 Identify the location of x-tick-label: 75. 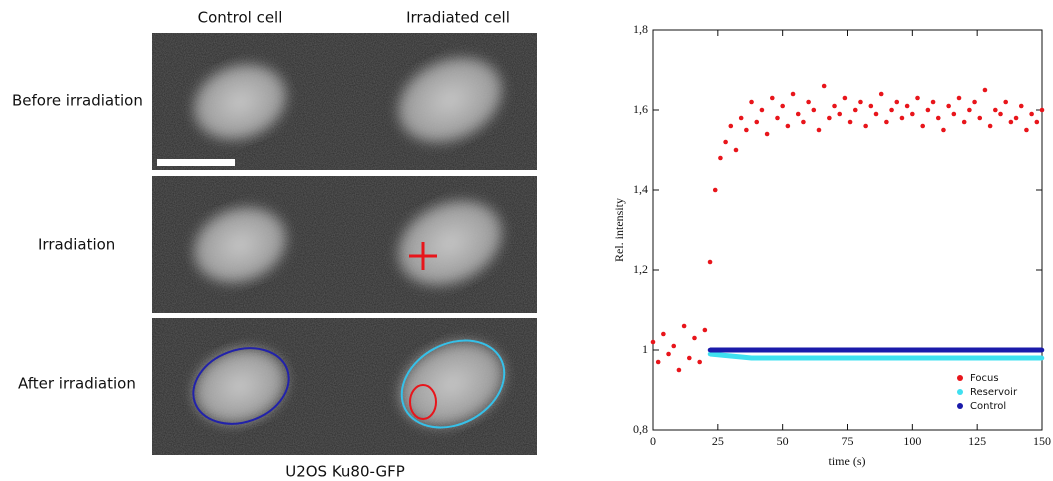
(848, 441).